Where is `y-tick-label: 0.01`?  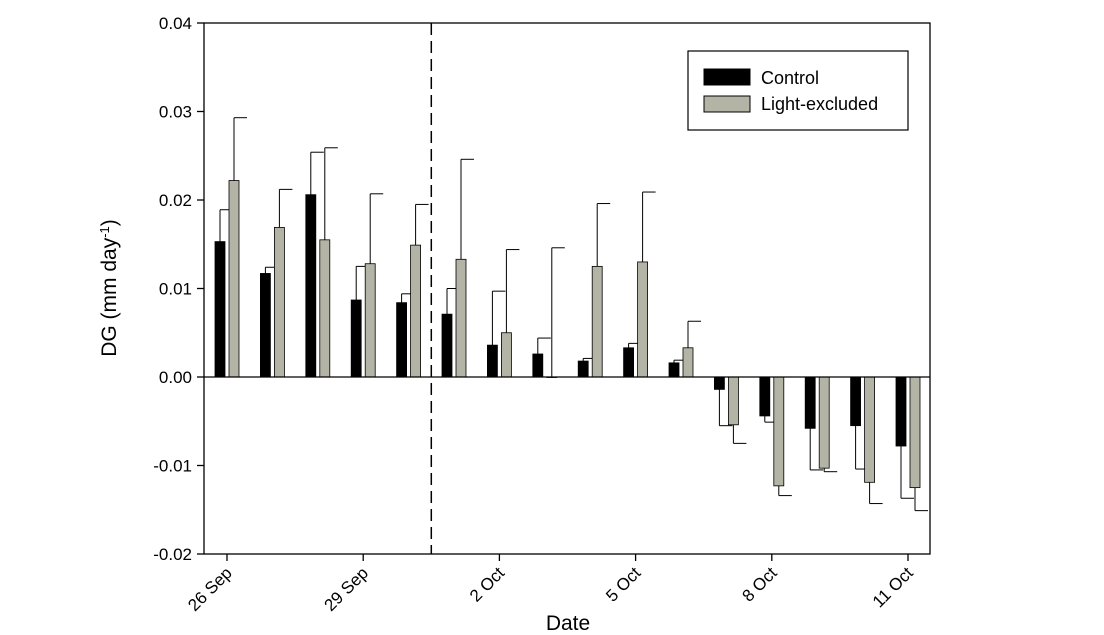
y-tick-label: 0.01 is located at coordinates (175, 289).